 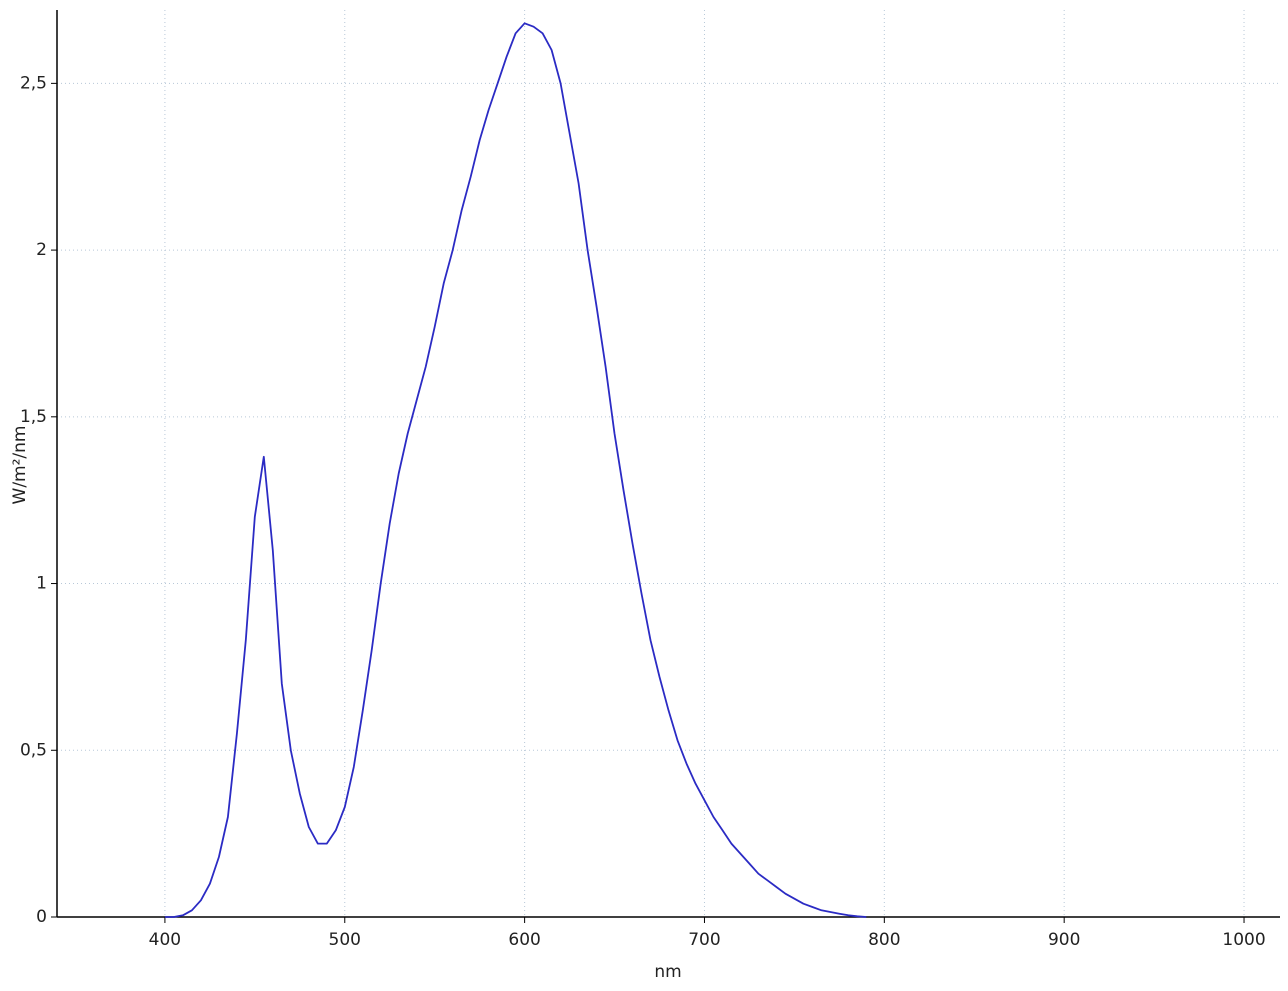 What do you see at coordinates (667, 972) in the screenshot?
I see `x-axis-label: nm` at bounding box center [667, 972].